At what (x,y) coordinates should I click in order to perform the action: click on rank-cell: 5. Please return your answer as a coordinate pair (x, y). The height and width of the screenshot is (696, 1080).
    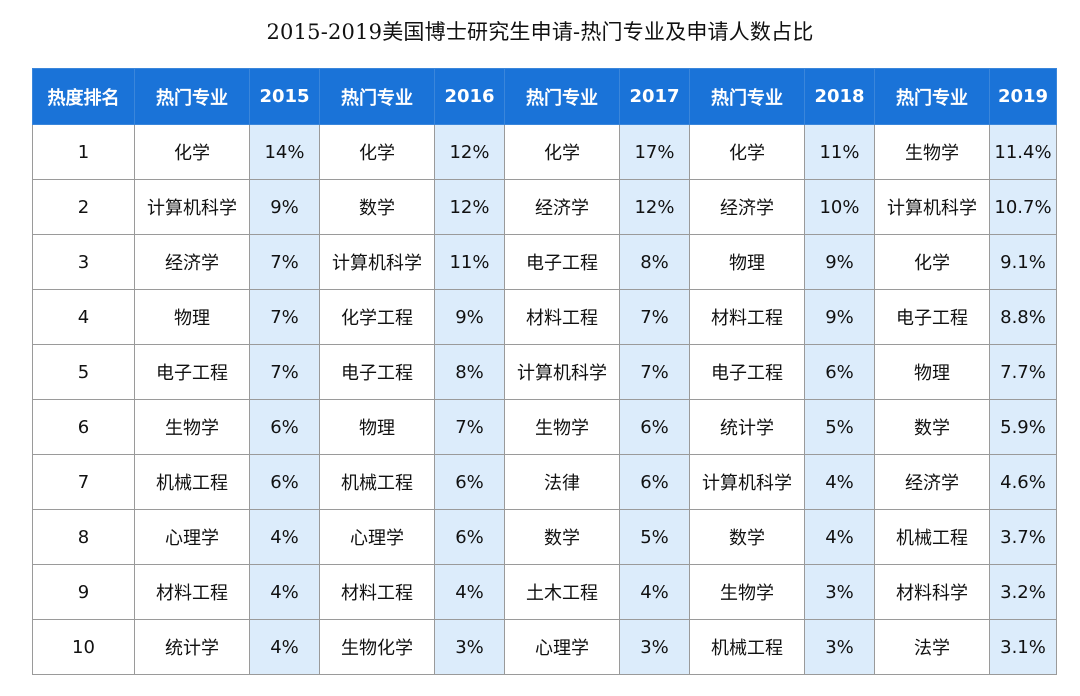
    Looking at the image, I should click on (83, 372).